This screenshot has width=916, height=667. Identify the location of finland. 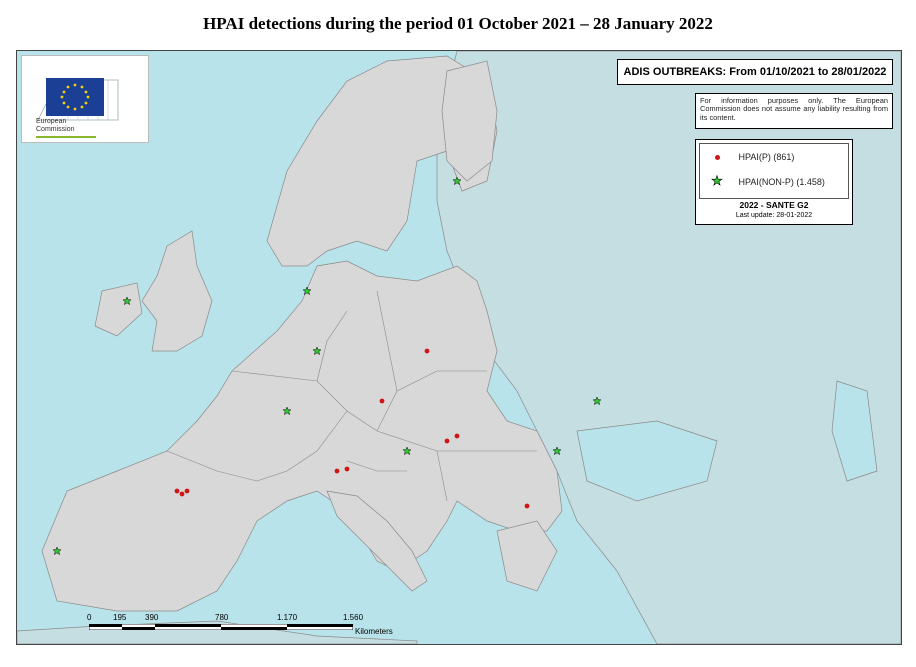
(469, 121).